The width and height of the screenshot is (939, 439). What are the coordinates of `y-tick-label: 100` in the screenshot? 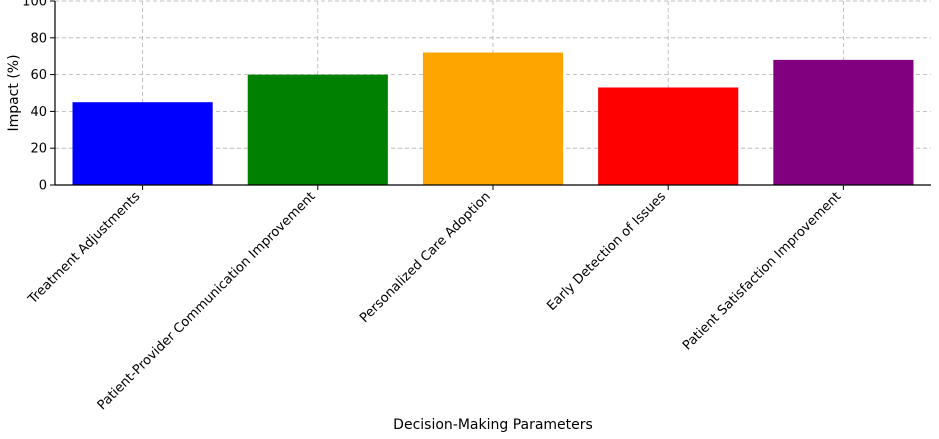 It's located at (34, 5).